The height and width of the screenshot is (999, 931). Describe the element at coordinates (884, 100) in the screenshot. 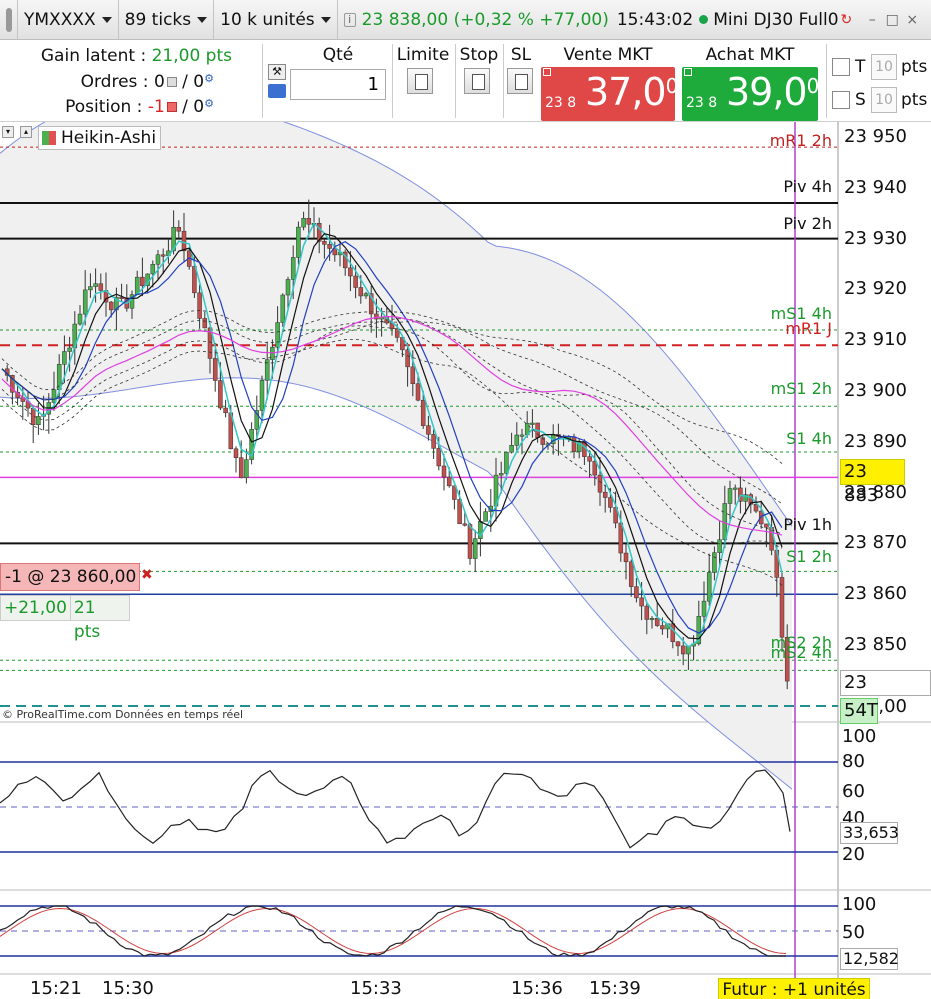

I see `stop-points-field: 10` at that location.